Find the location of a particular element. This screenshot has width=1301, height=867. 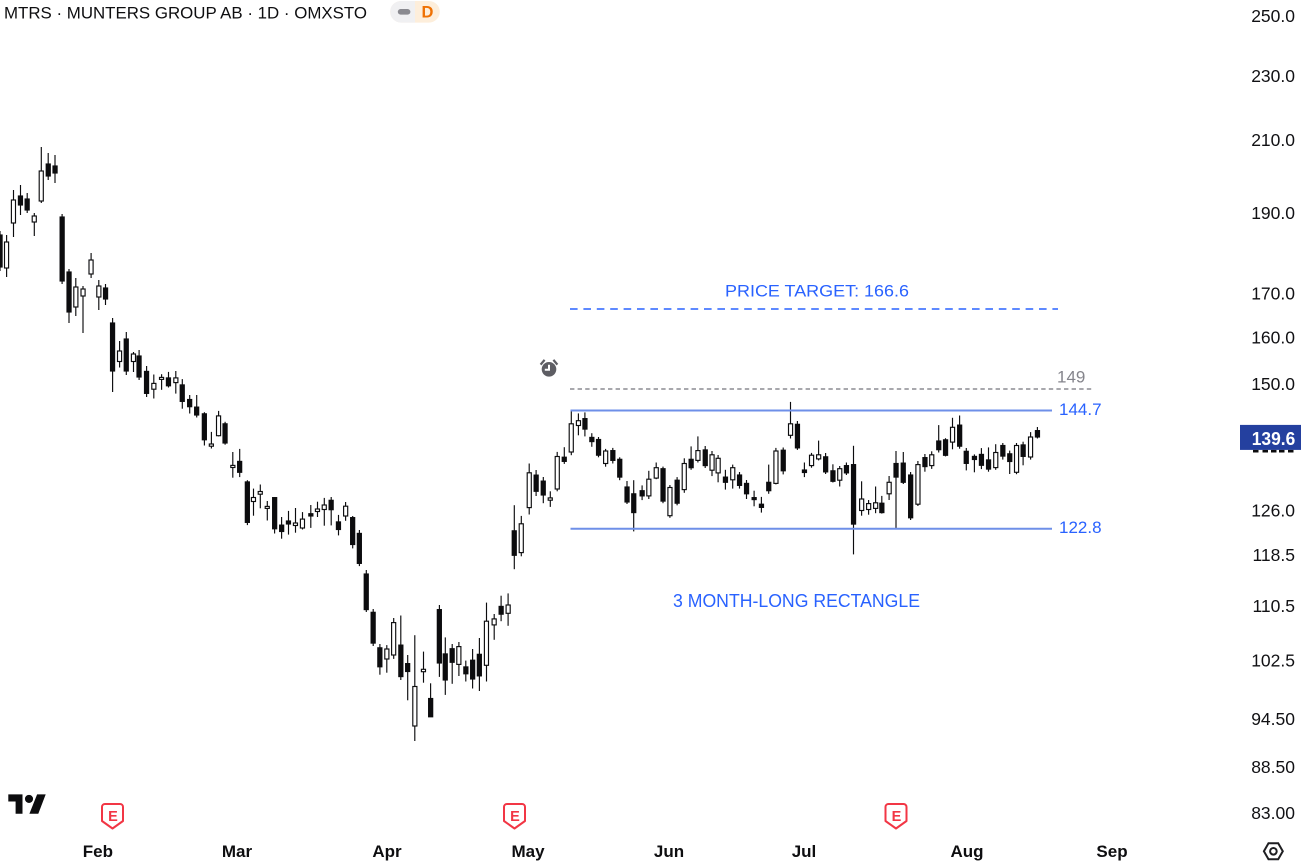

svg-text: D is located at coordinates (428, 13).